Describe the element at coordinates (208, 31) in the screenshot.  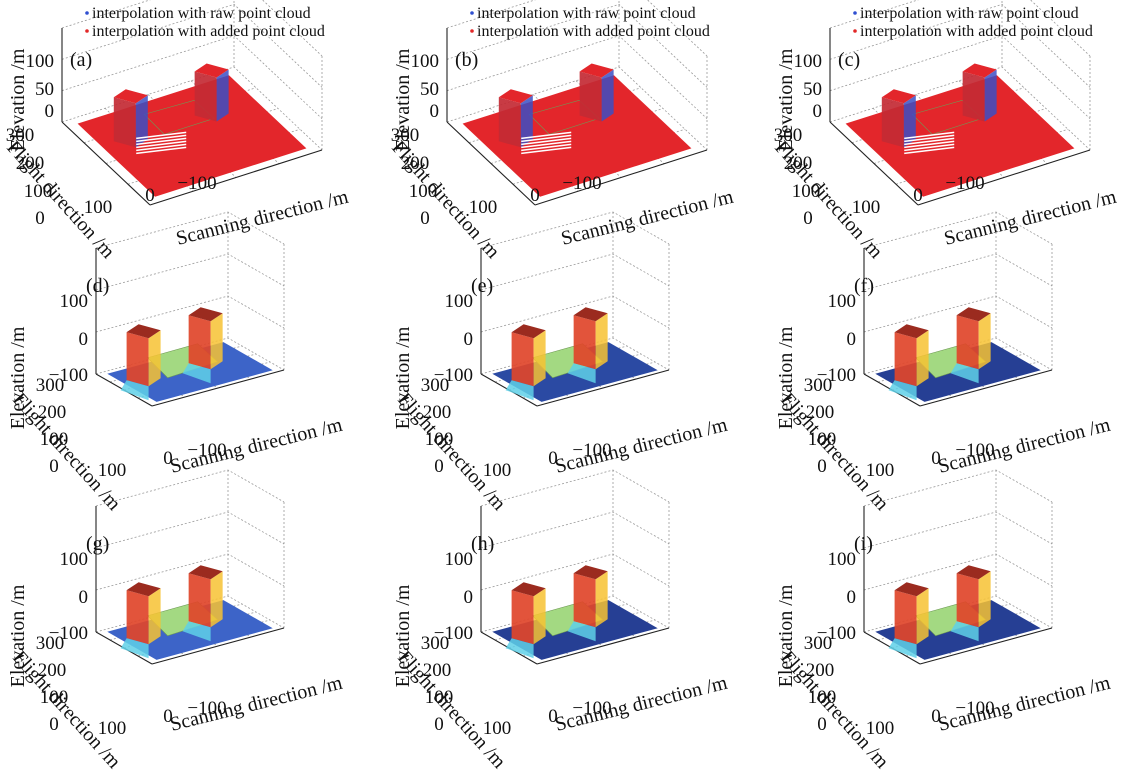
I see `legend-entry: interpolation with added point cloud` at that location.